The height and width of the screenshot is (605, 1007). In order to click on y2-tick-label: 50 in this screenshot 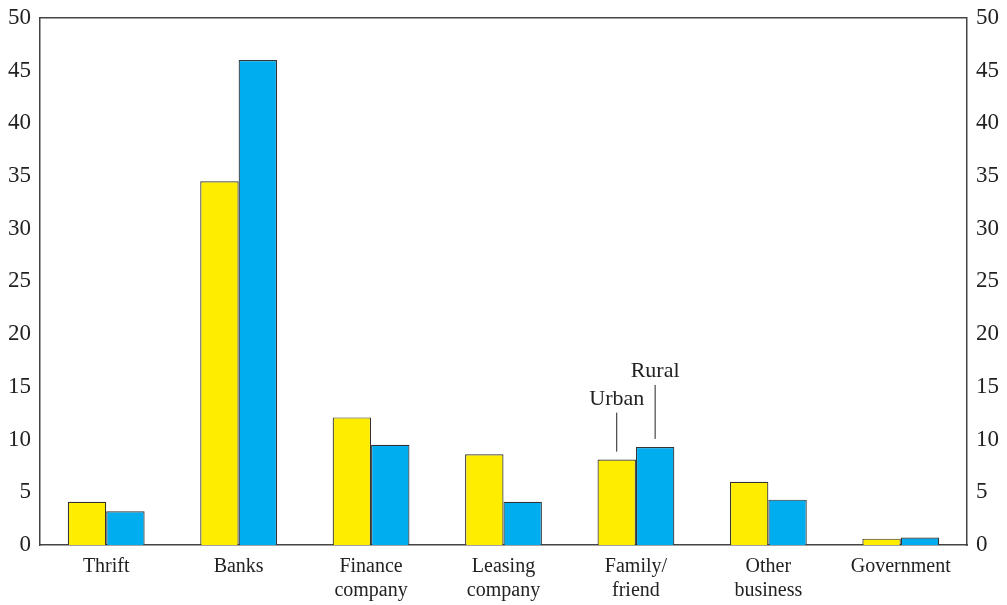, I will do `click(987, 16)`.